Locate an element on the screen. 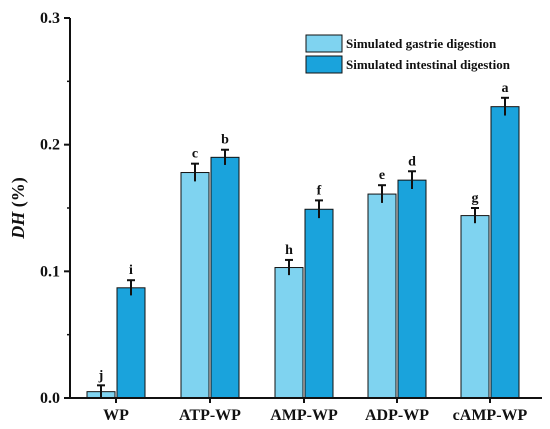  y-ticks-layer: 0.0 0.1 0.2 0.3 is located at coordinates (55, 208).